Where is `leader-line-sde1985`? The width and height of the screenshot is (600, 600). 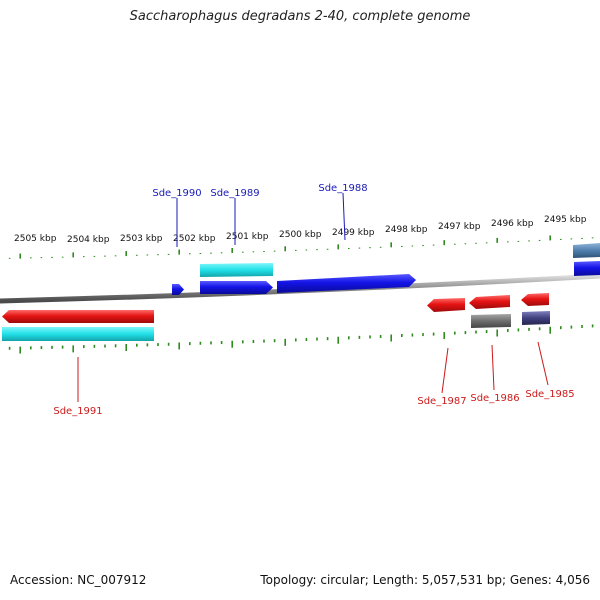 leader-line-sde1985 is located at coordinates (543, 363).